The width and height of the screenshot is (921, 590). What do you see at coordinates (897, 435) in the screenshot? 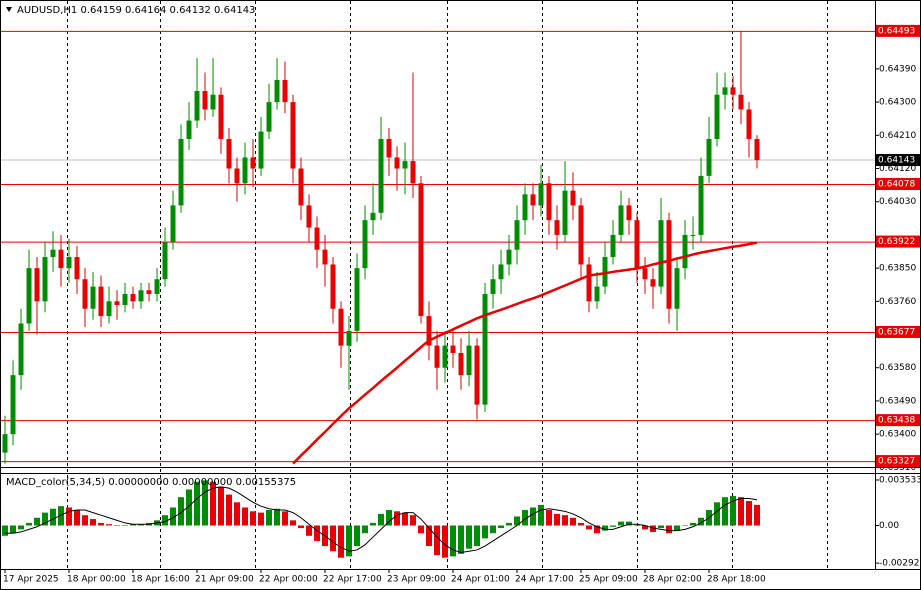
I see `y-tick-label: 0.63400` at bounding box center [897, 435].